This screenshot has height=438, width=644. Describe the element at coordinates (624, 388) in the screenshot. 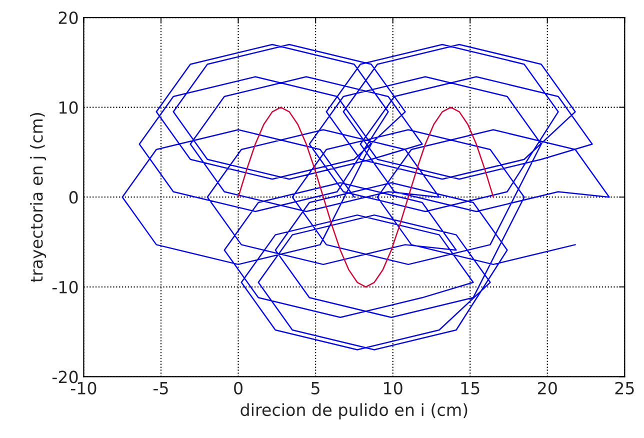

I see `x-tick-label: 25` at that location.